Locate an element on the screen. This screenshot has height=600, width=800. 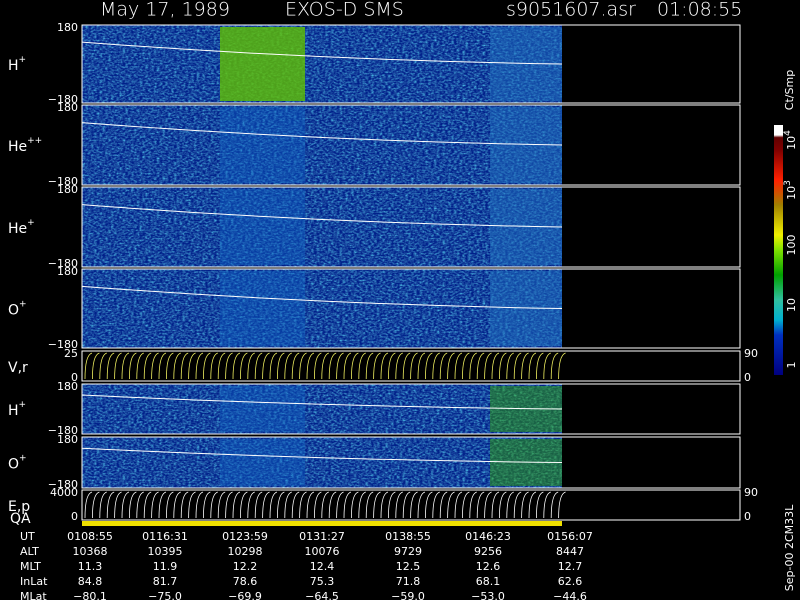
row-header: UT is located at coordinates (27, 536).